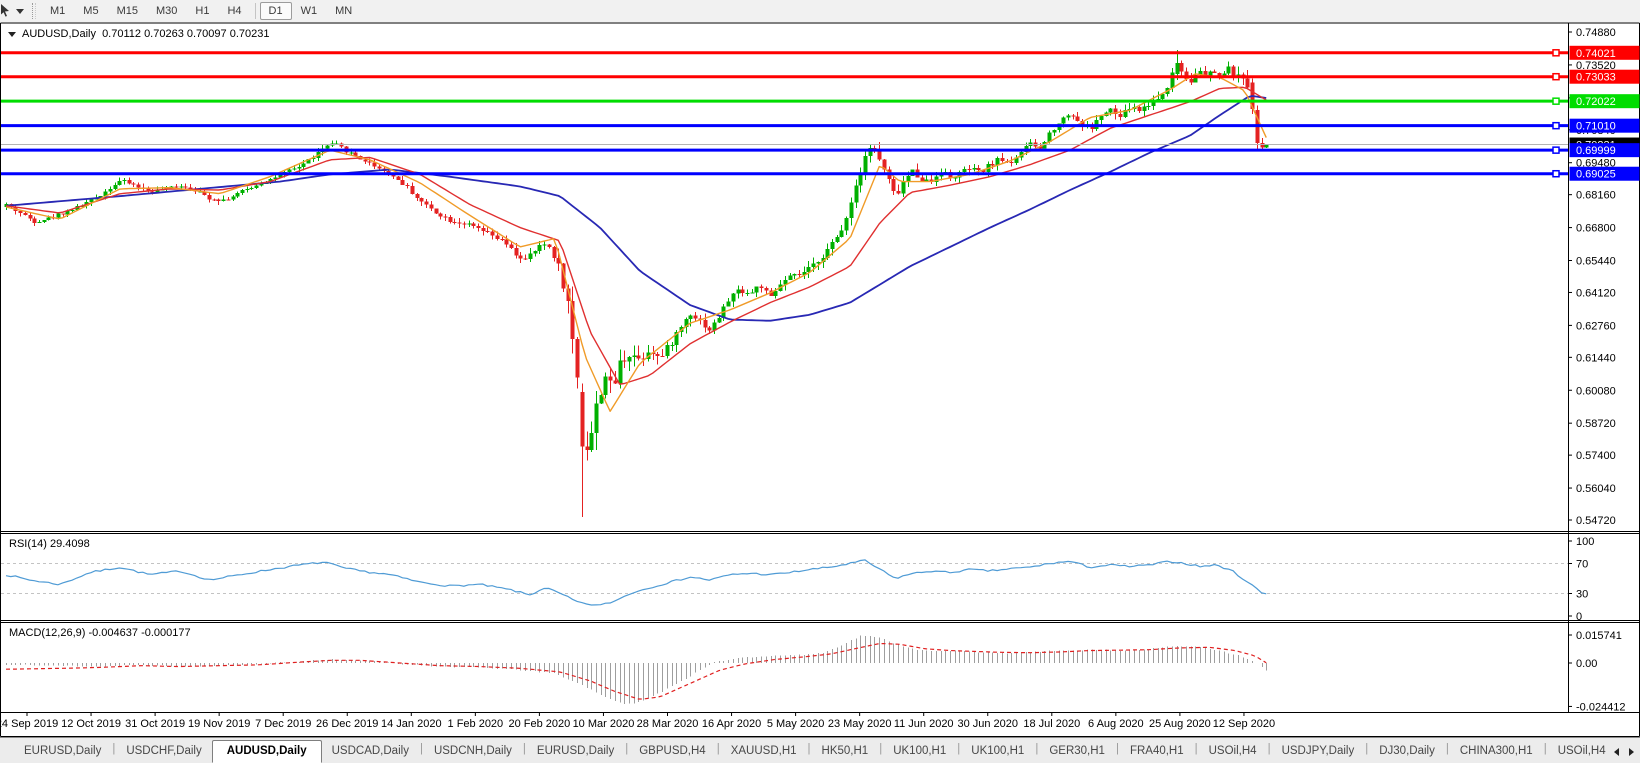 Image resolution: width=1640 pixels, height=763 pixels. I want to click on date-label: 24 Sep 2019, so click(29, 724).